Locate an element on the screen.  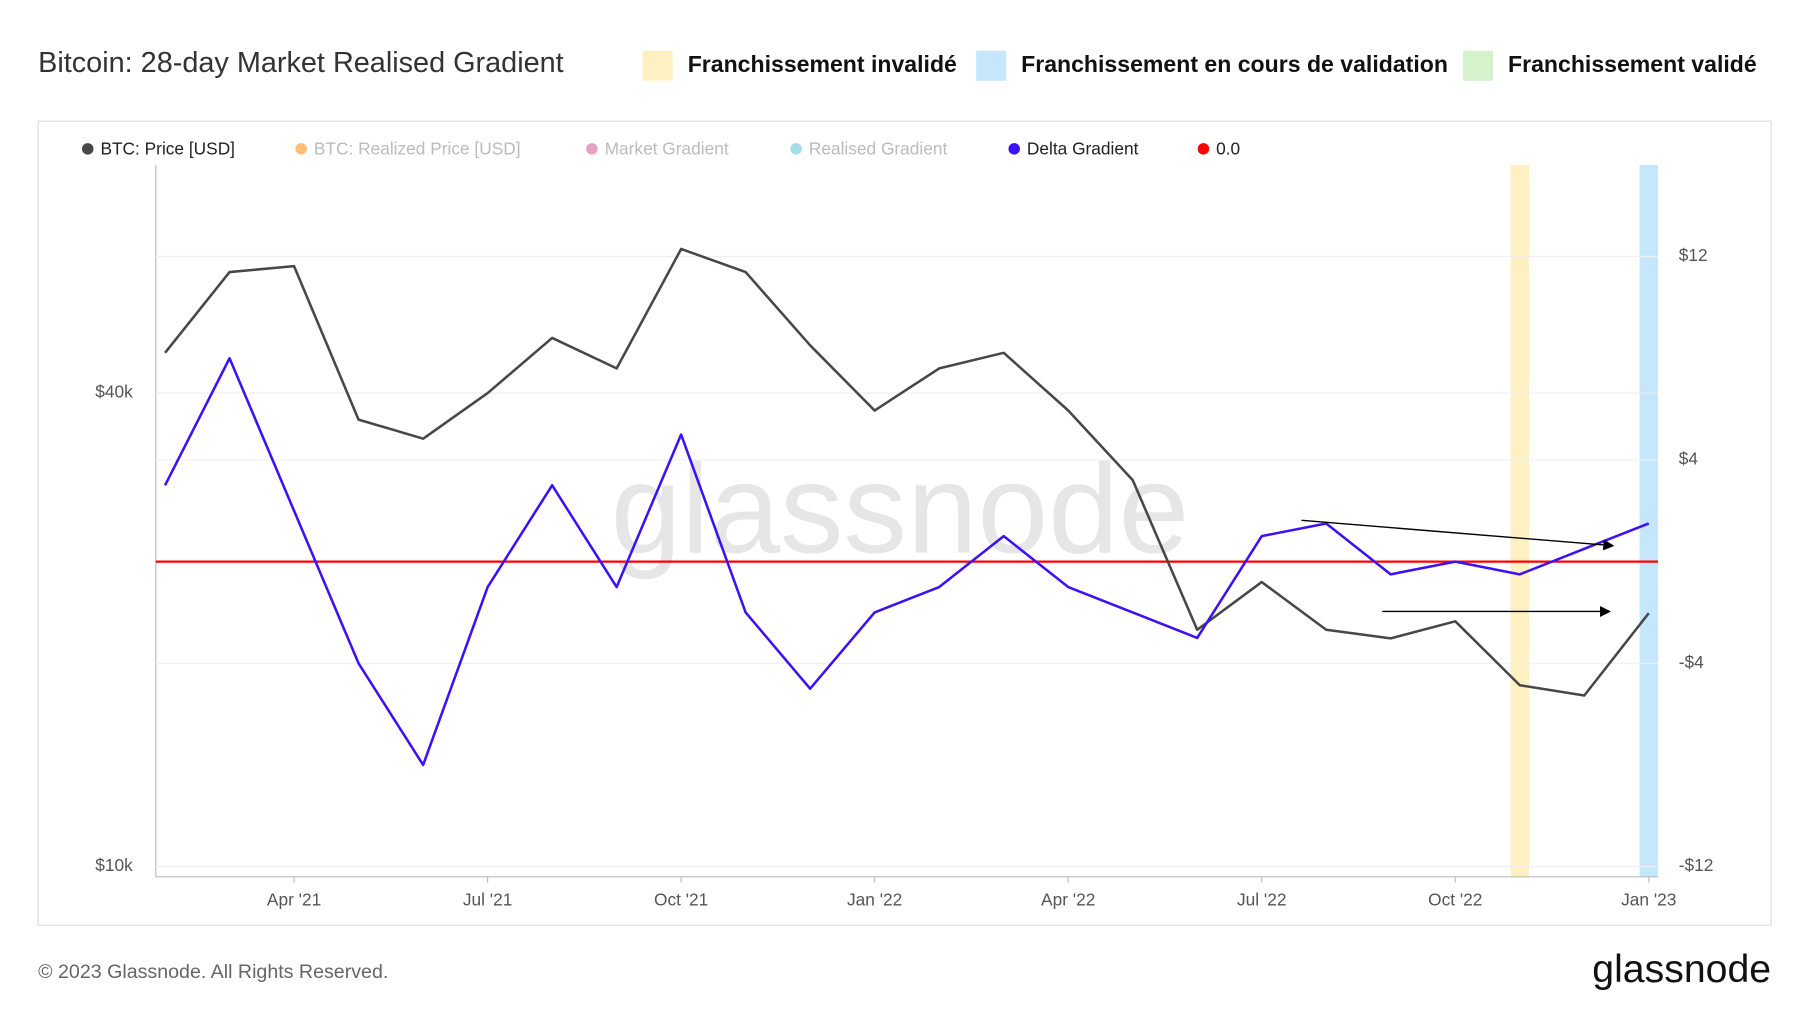
legend-label: Delta Gradient is located at coordinates (1083, 149).